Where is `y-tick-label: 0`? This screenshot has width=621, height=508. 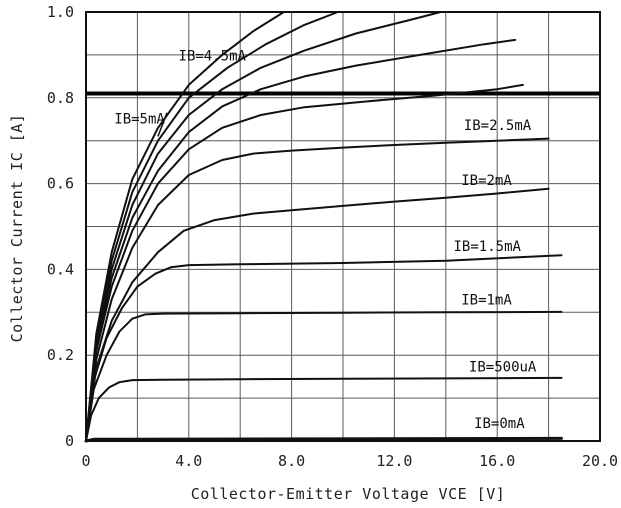
y-tick-label: 0 is located at coordinates (69, 441).